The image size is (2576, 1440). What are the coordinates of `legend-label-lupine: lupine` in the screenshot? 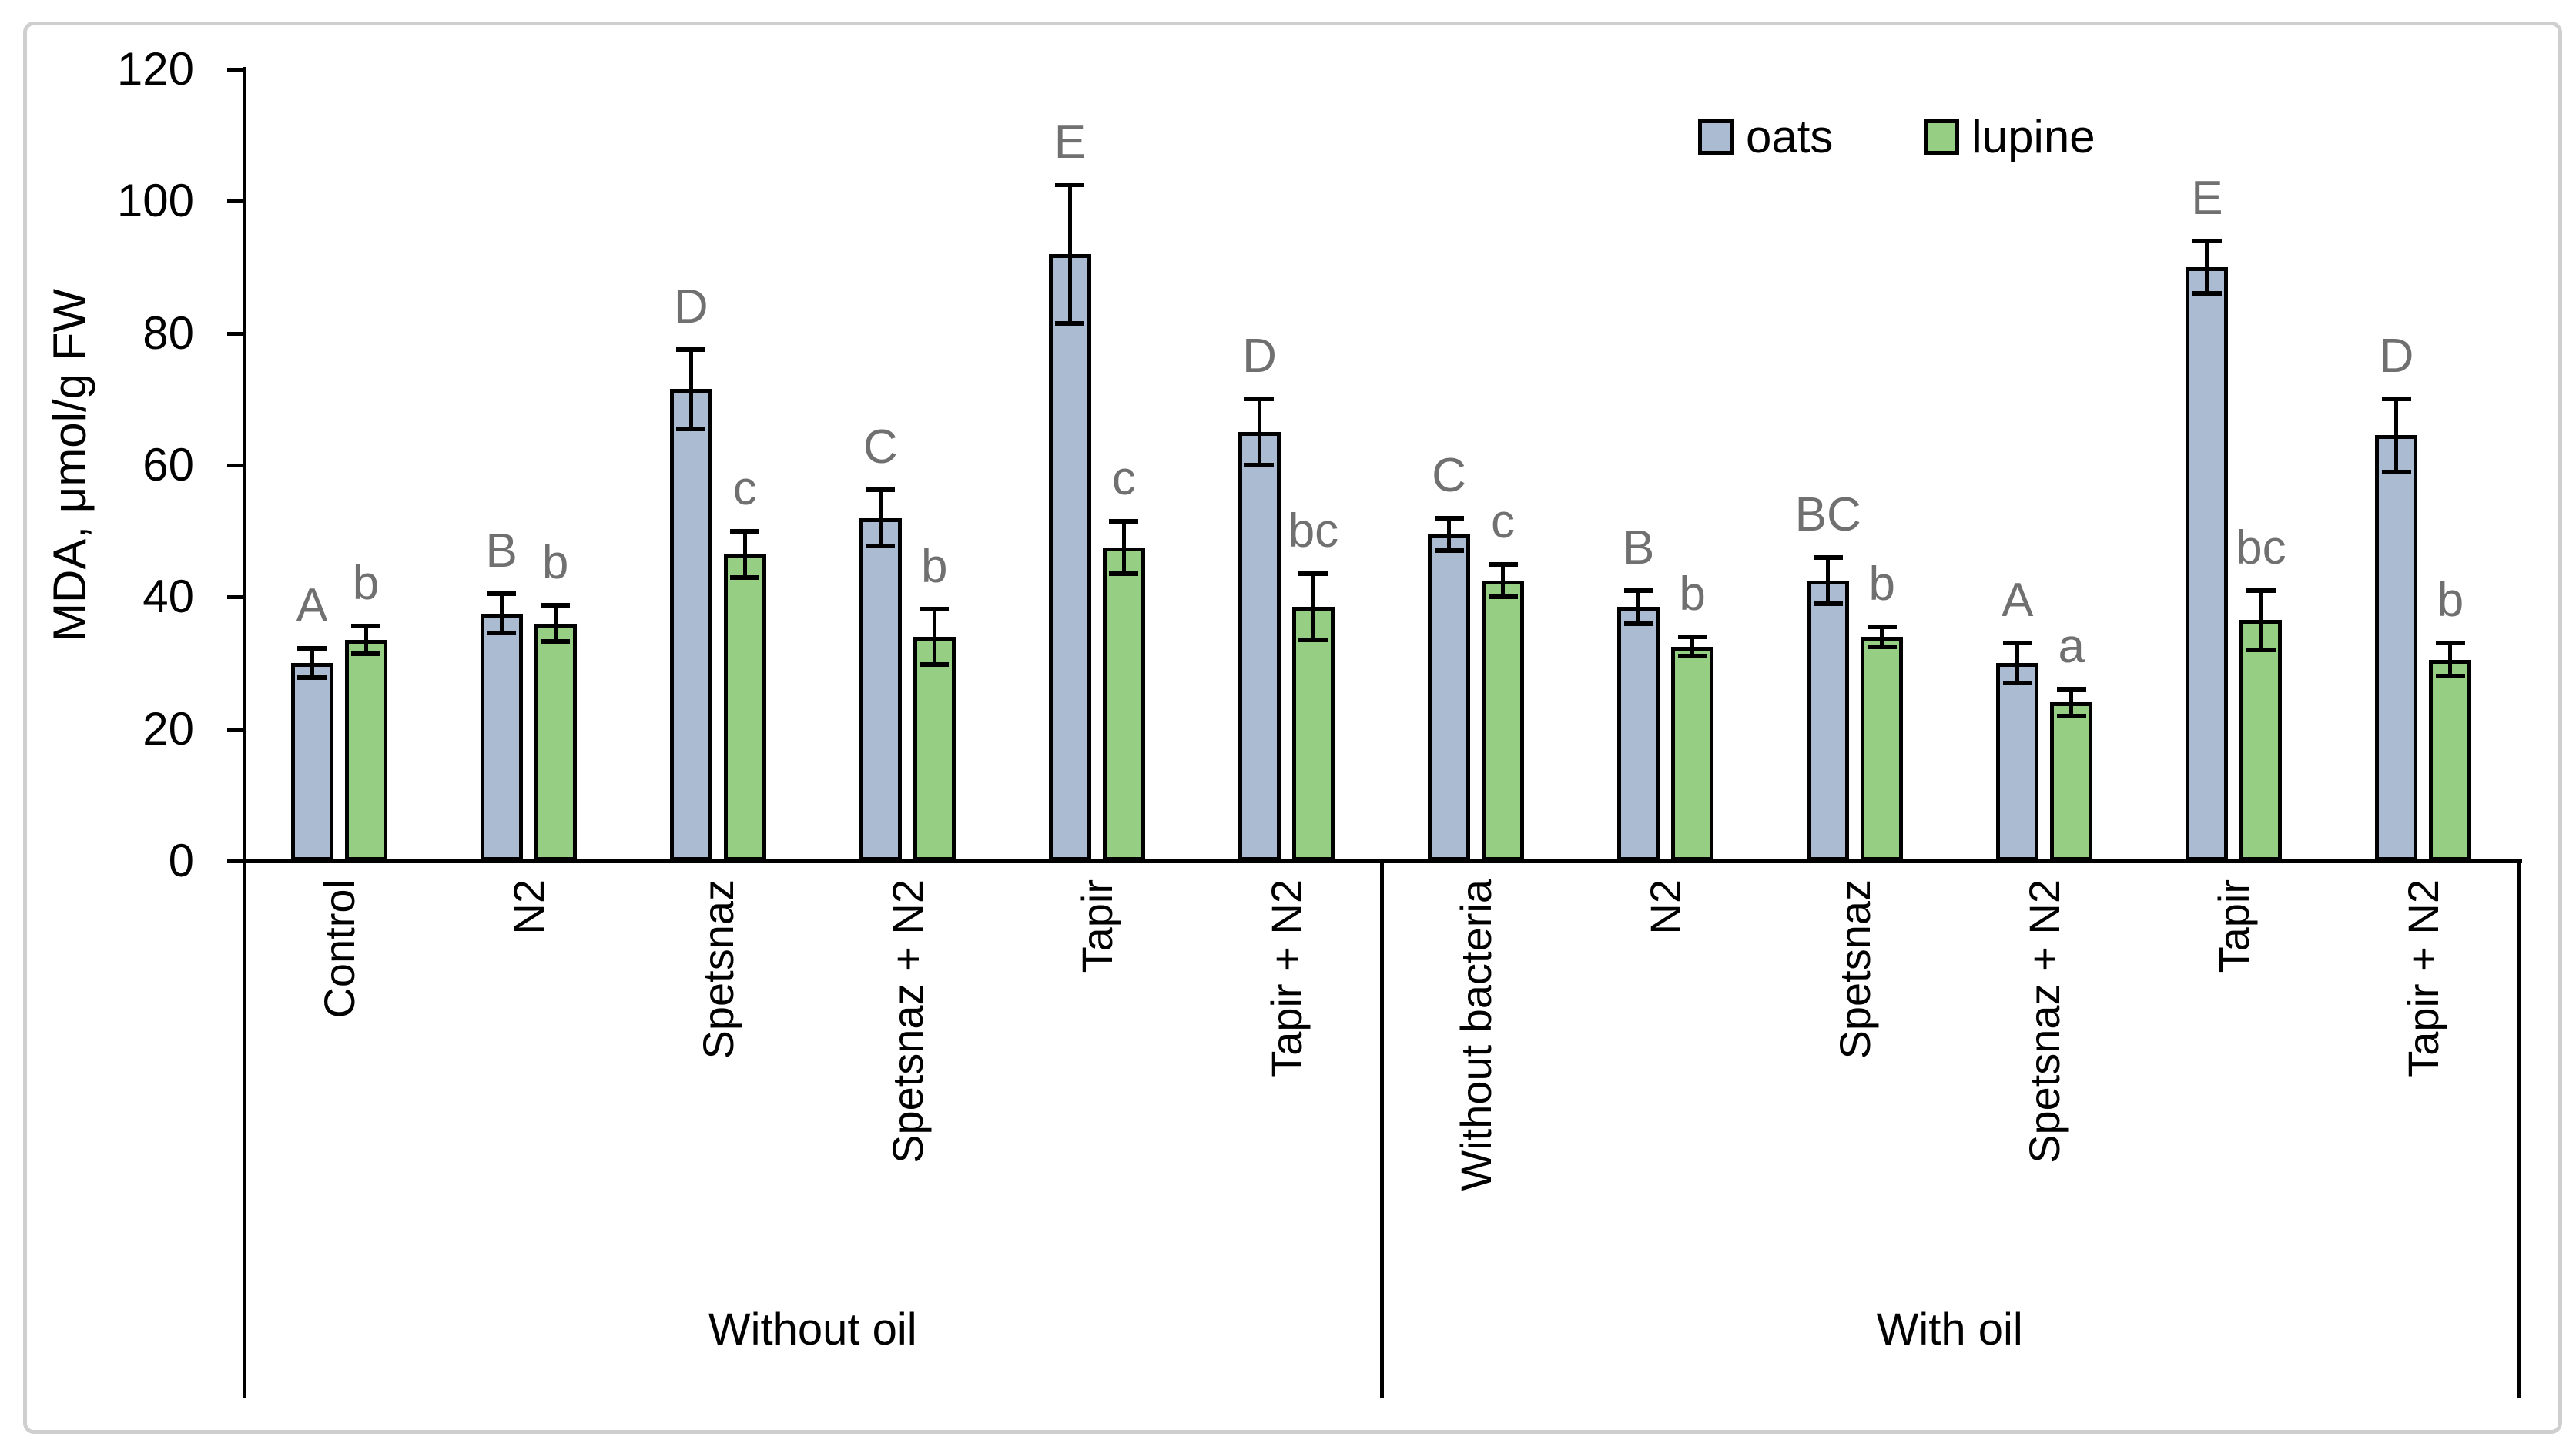 It's located at (2033, 136).